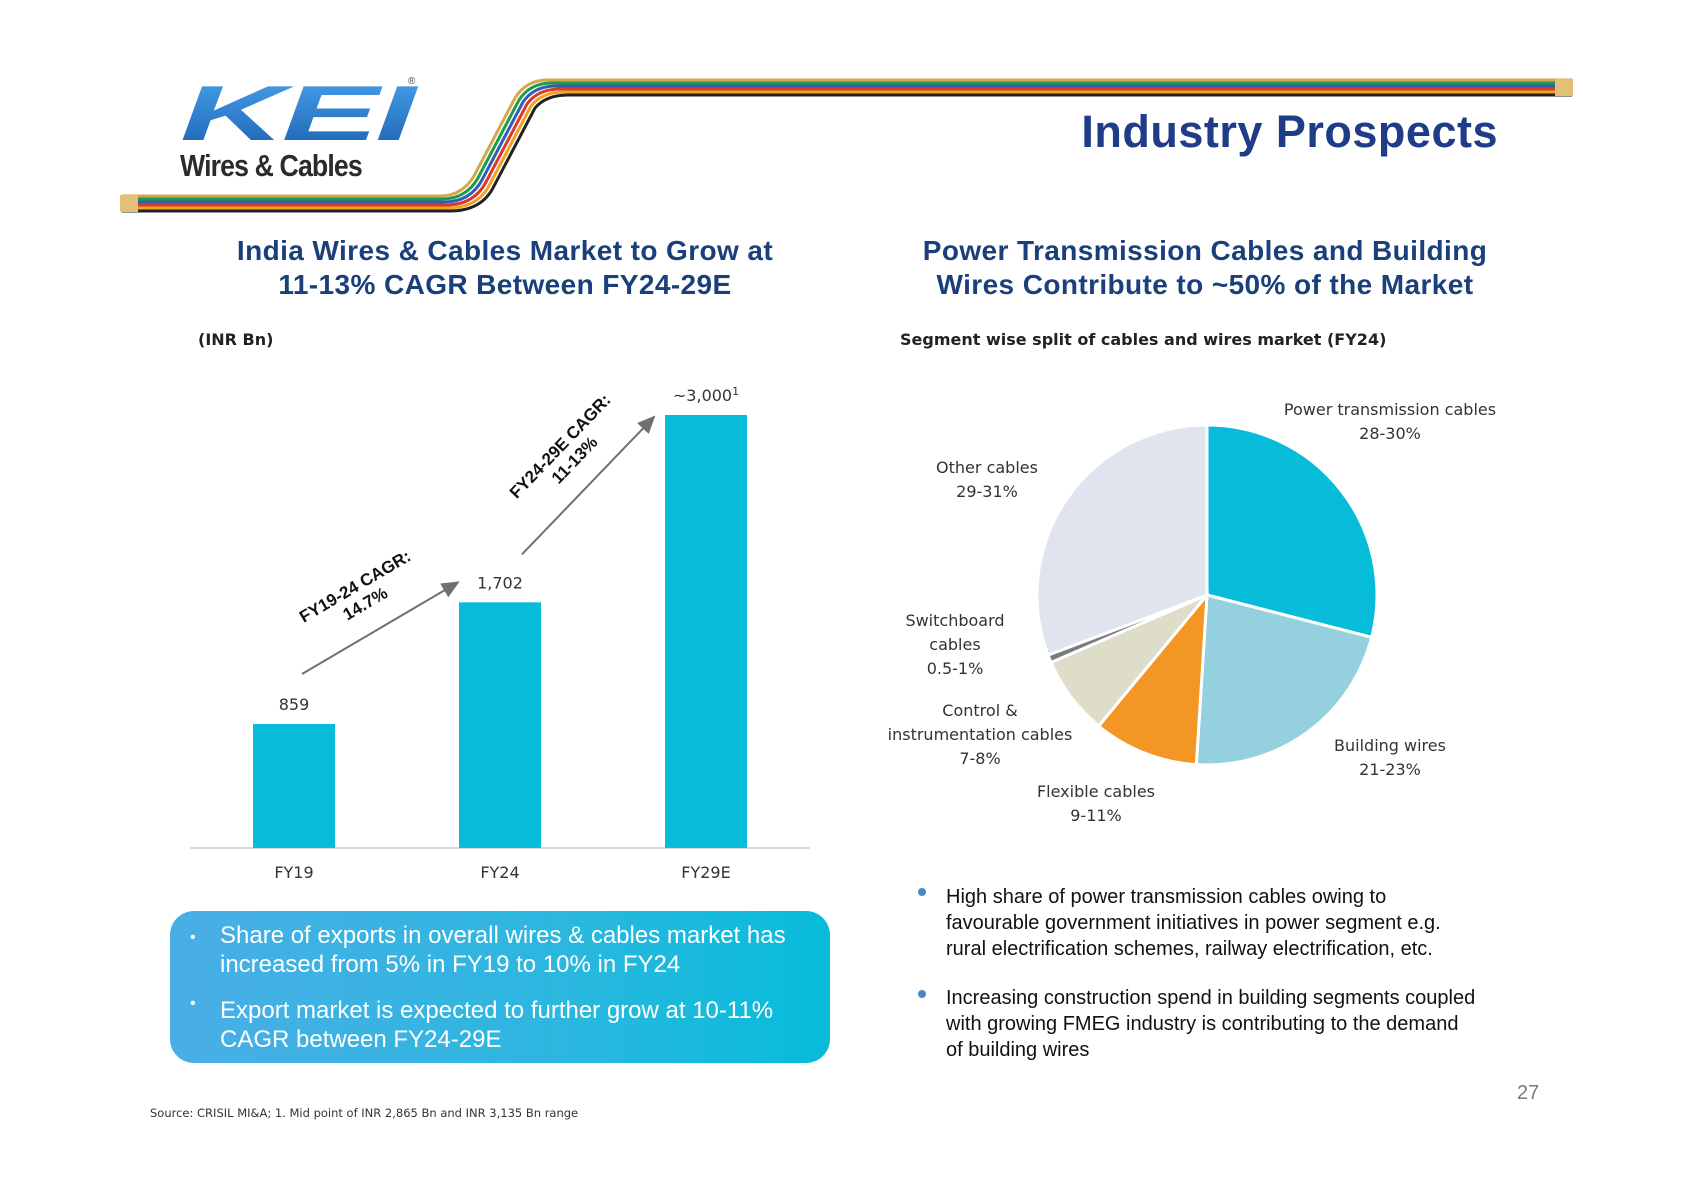  I want to click on pie-slice-flexible-cables, so click(1152, 678).